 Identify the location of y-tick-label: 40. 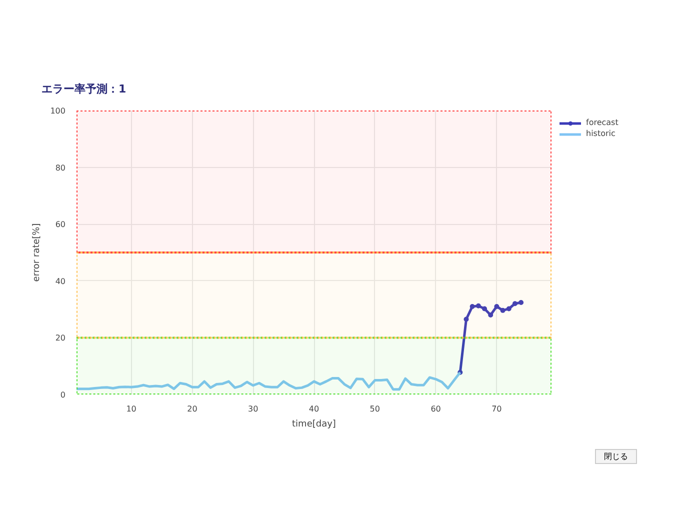
(60, 281).